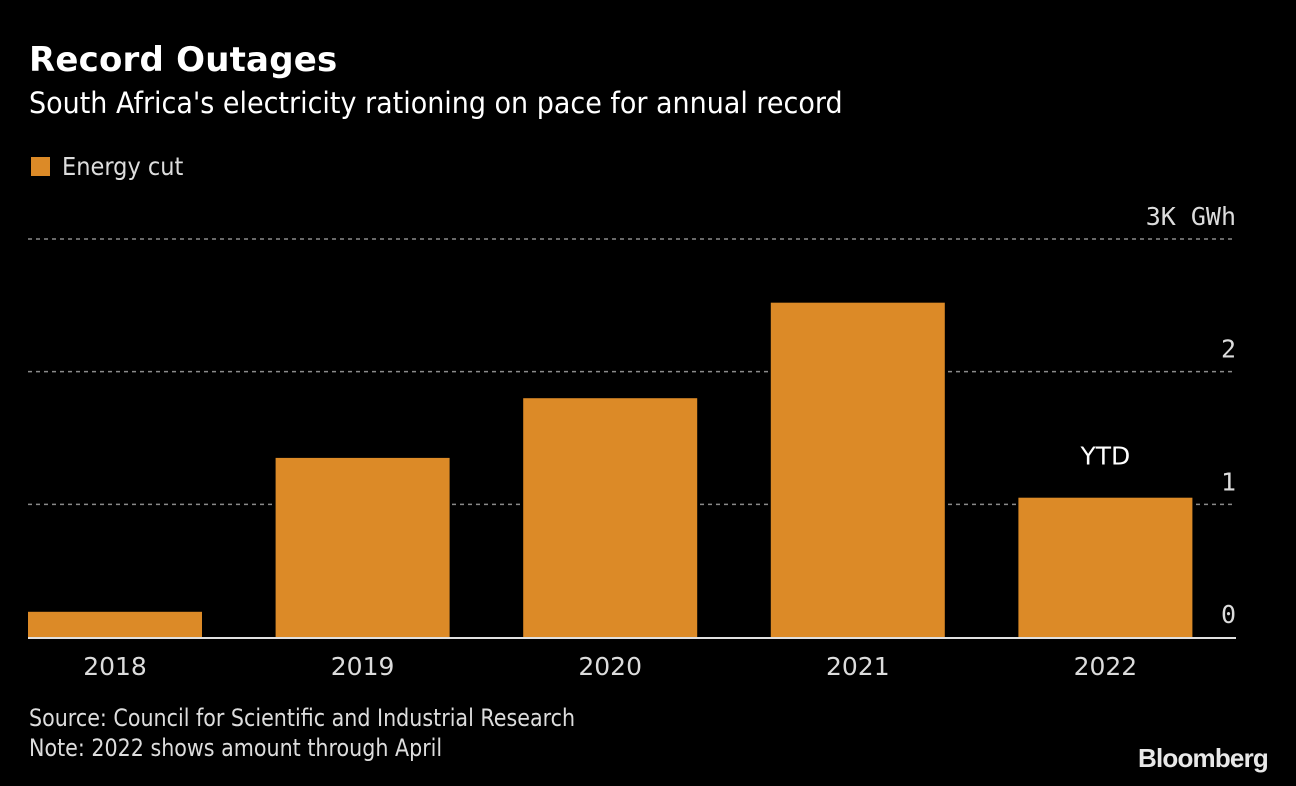 This screenshot has height=786, width=1296. What do you see at coordinates (115, 666) in the screenshot?
I see `x-tick-label: 2018` at bounding box center [115, 666].